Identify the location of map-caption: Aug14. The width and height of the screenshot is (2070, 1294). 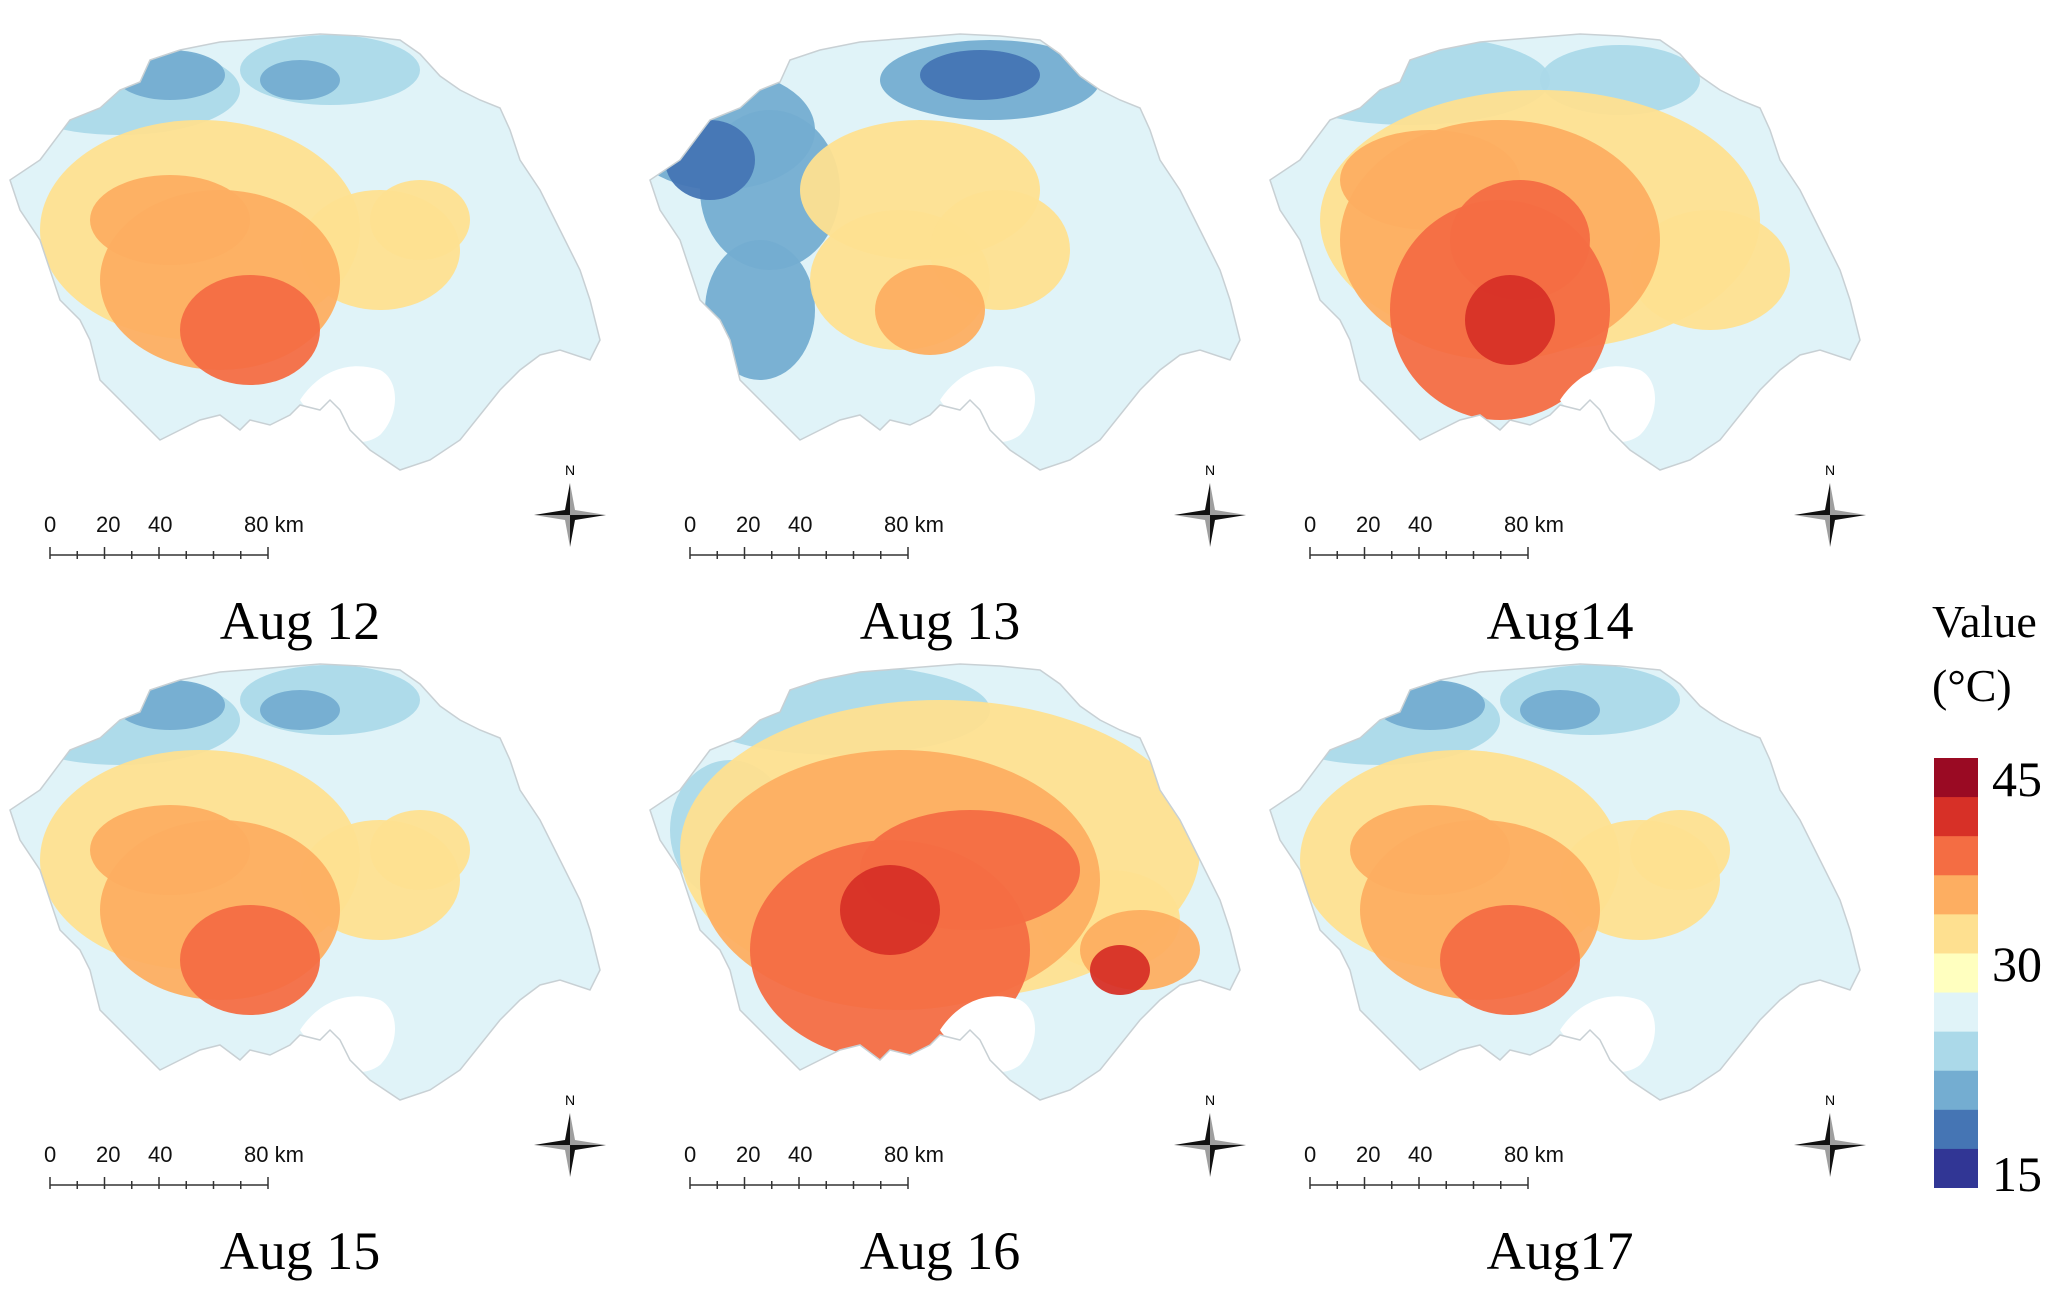
(1560, 621).